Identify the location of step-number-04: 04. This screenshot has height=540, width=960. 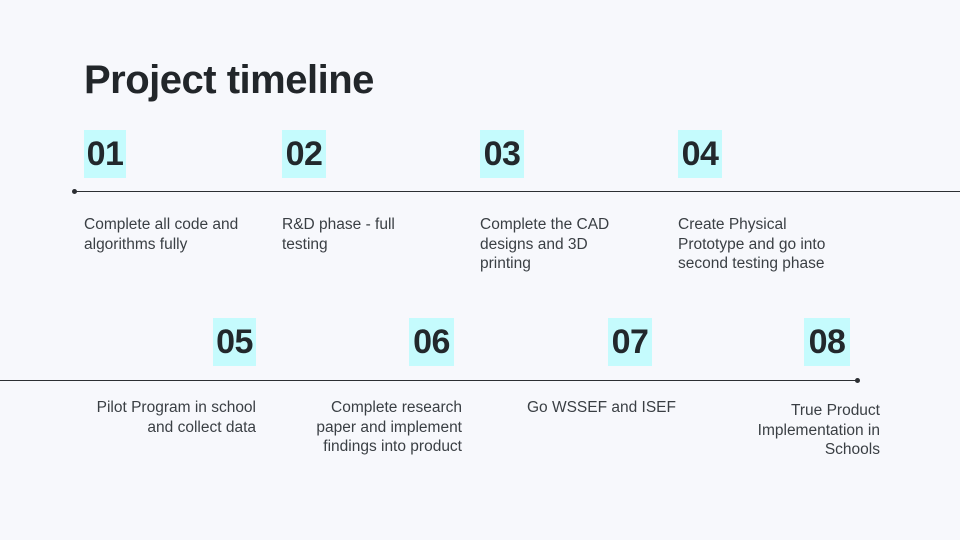
(700, 154).